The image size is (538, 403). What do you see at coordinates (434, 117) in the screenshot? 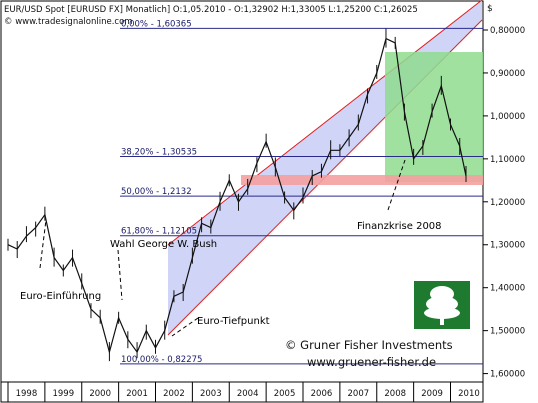
I see `crisis-zone-box` at bounding box center [434, 117].